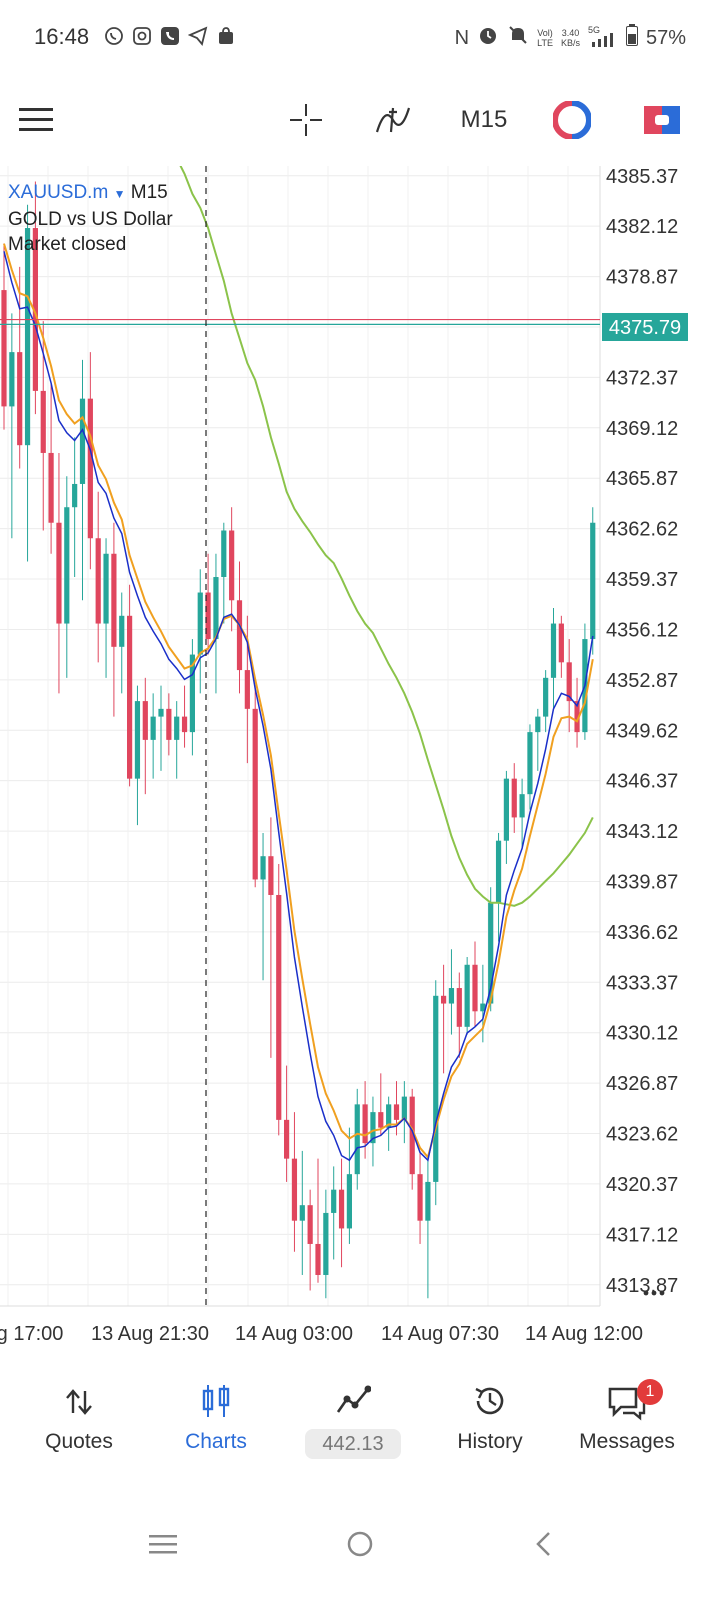 The width and height of the screenshot is (720, 1600). What do you see at coordinates (645, 328) in the screenshot?
I see `current-price-label: 4375.79` at bounding box center [645, 328].